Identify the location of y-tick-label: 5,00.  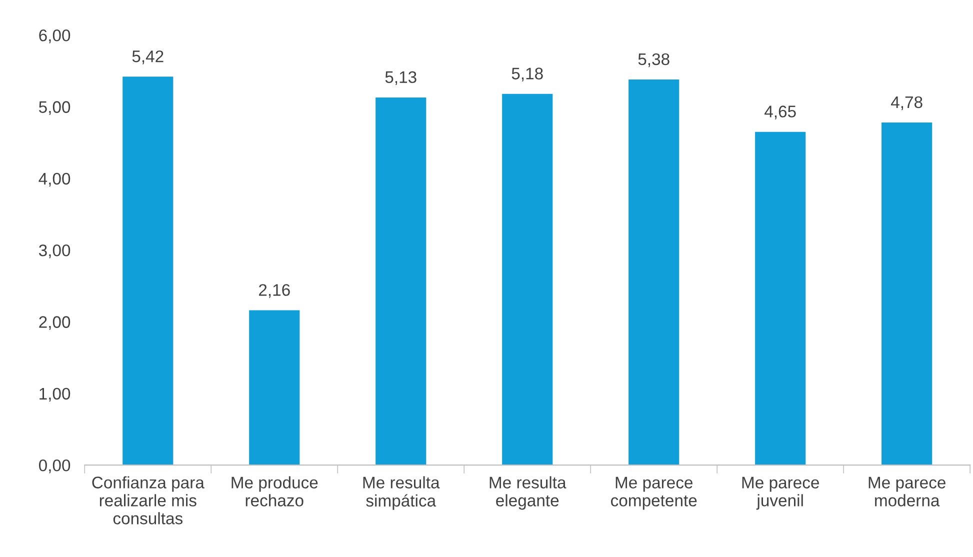
(54, 108).